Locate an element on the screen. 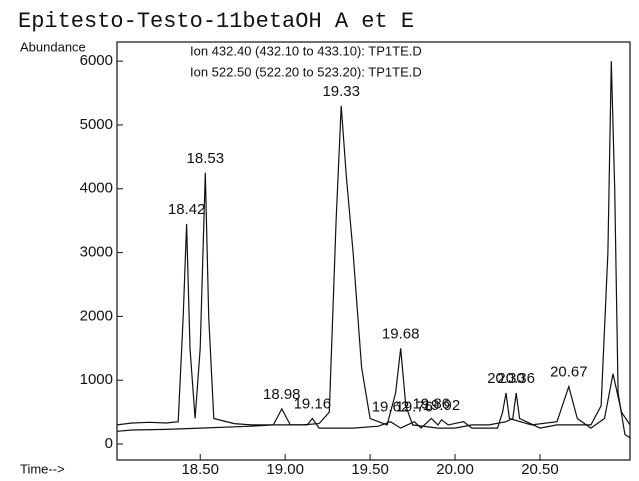 This screenshot has width=639, height=481. y-tick-label: 4000 is located at coordinates (96, 188).